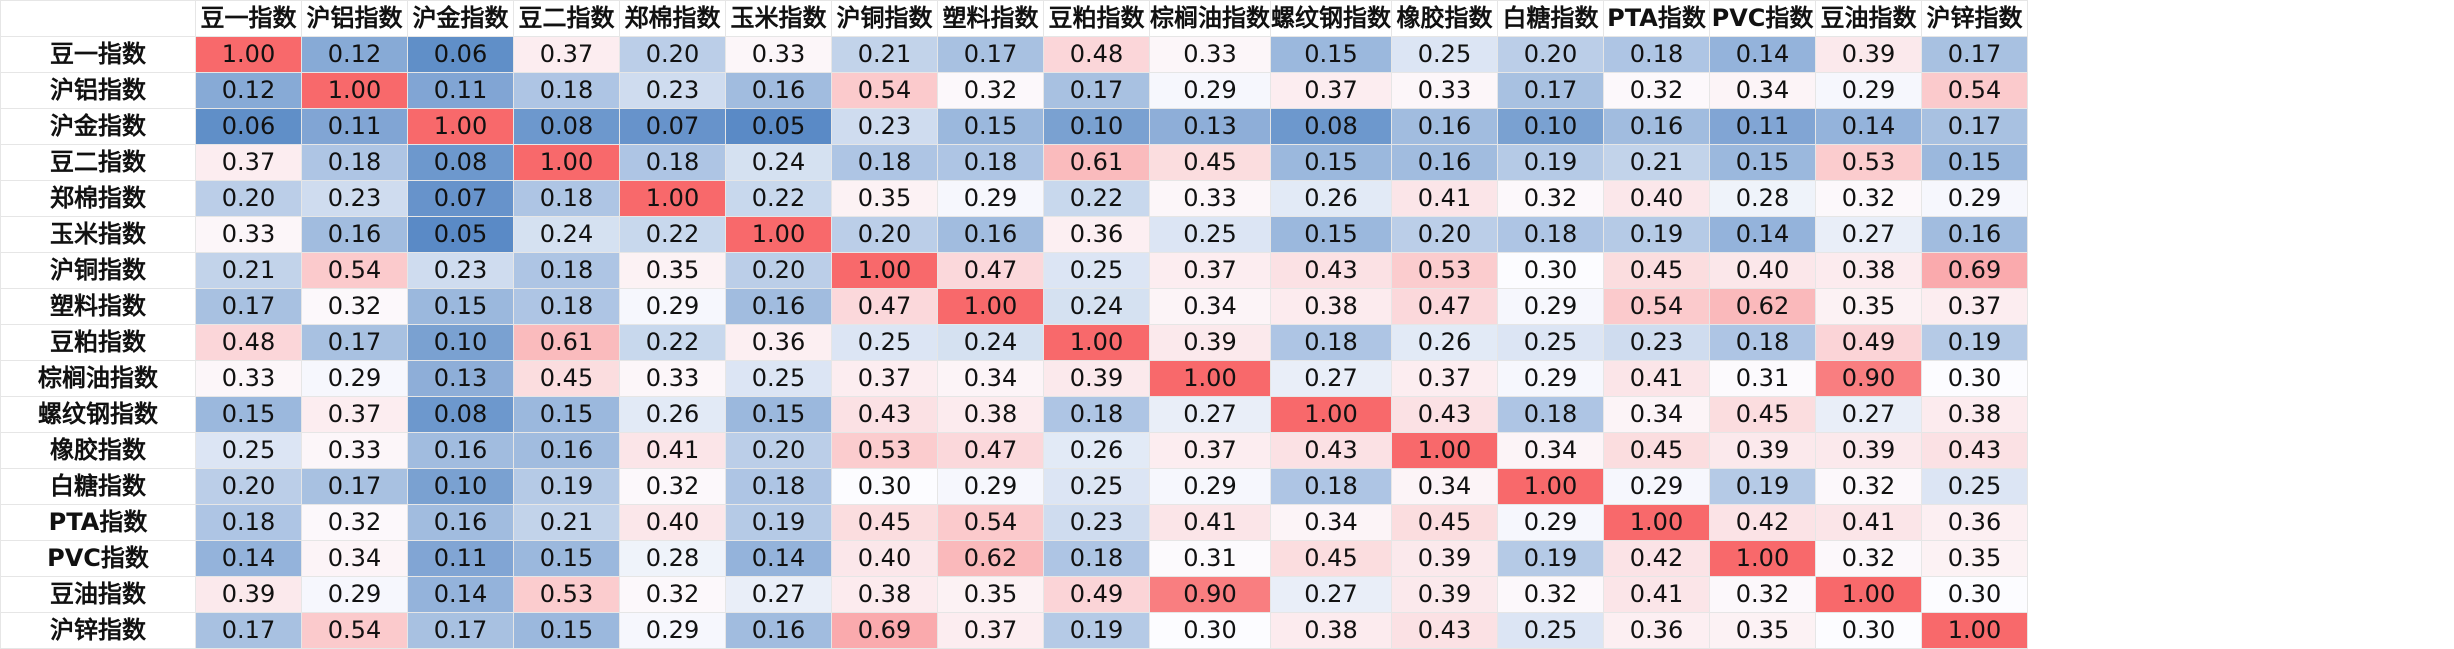 This screenshot has height=649, width=2454. Describe the element at coordinates (990, 18) in the screenshot. I see `column-header: 塑料指数` at that location.